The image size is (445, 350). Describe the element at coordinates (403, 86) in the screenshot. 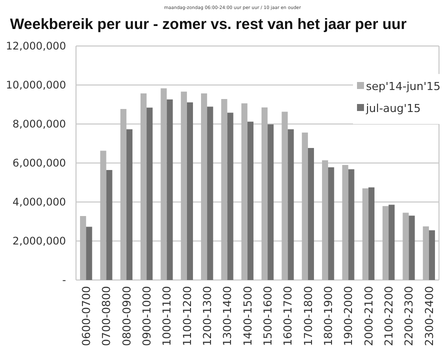

I see `legend-label: sep'14-jun'15` at that location.